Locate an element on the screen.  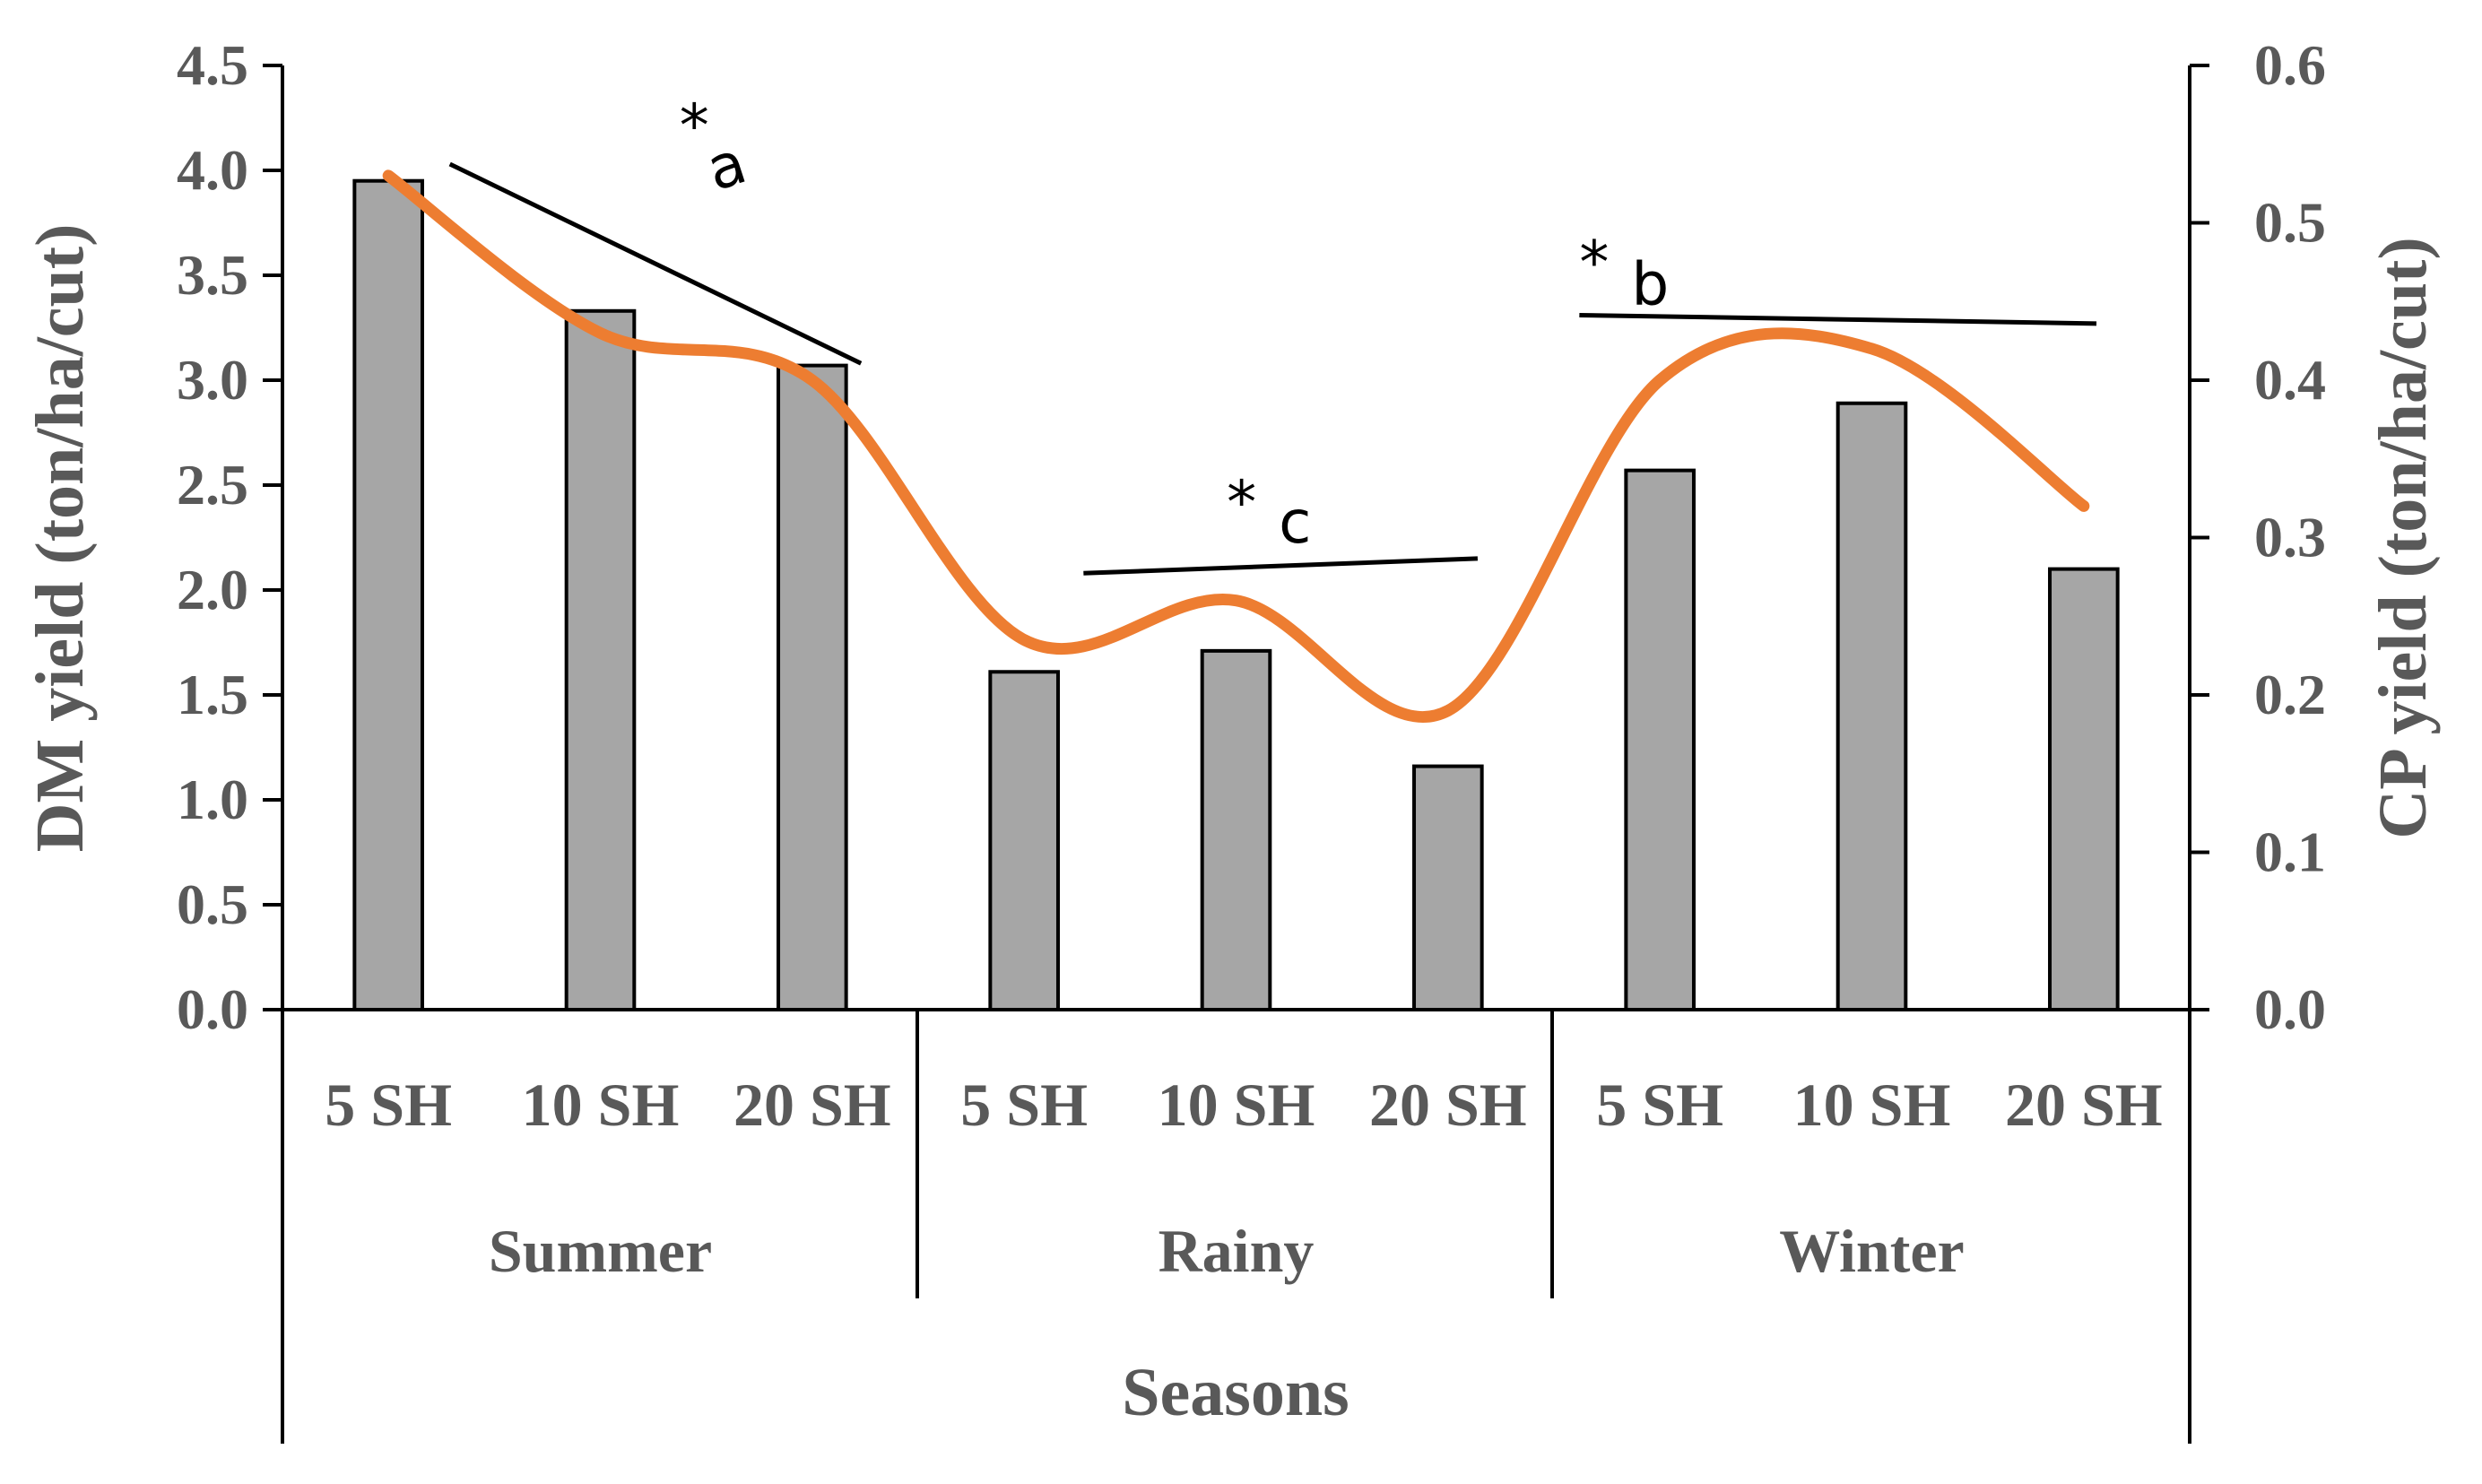
left-tick-label: 1.0 is located at coordinates (212, 800).